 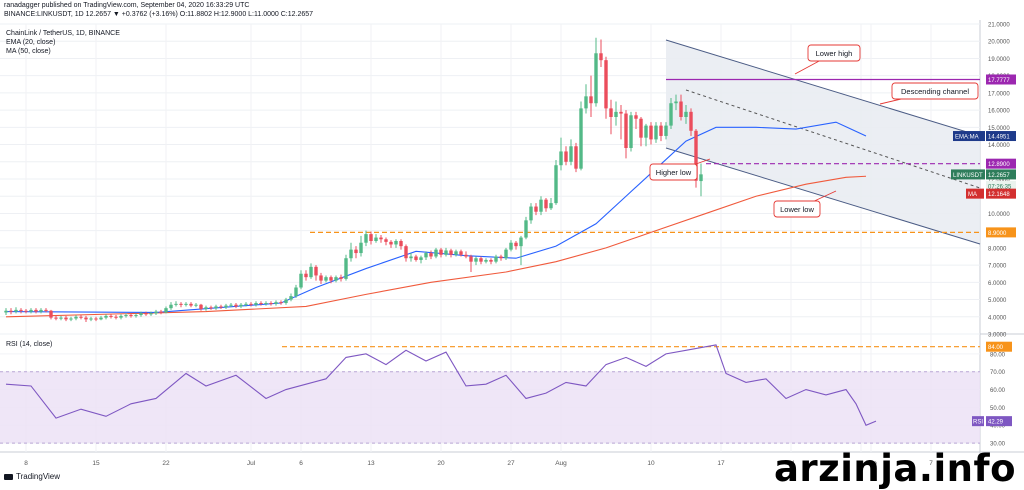 I want to click on higher-low-callout-box, so click(x=673, y=172).